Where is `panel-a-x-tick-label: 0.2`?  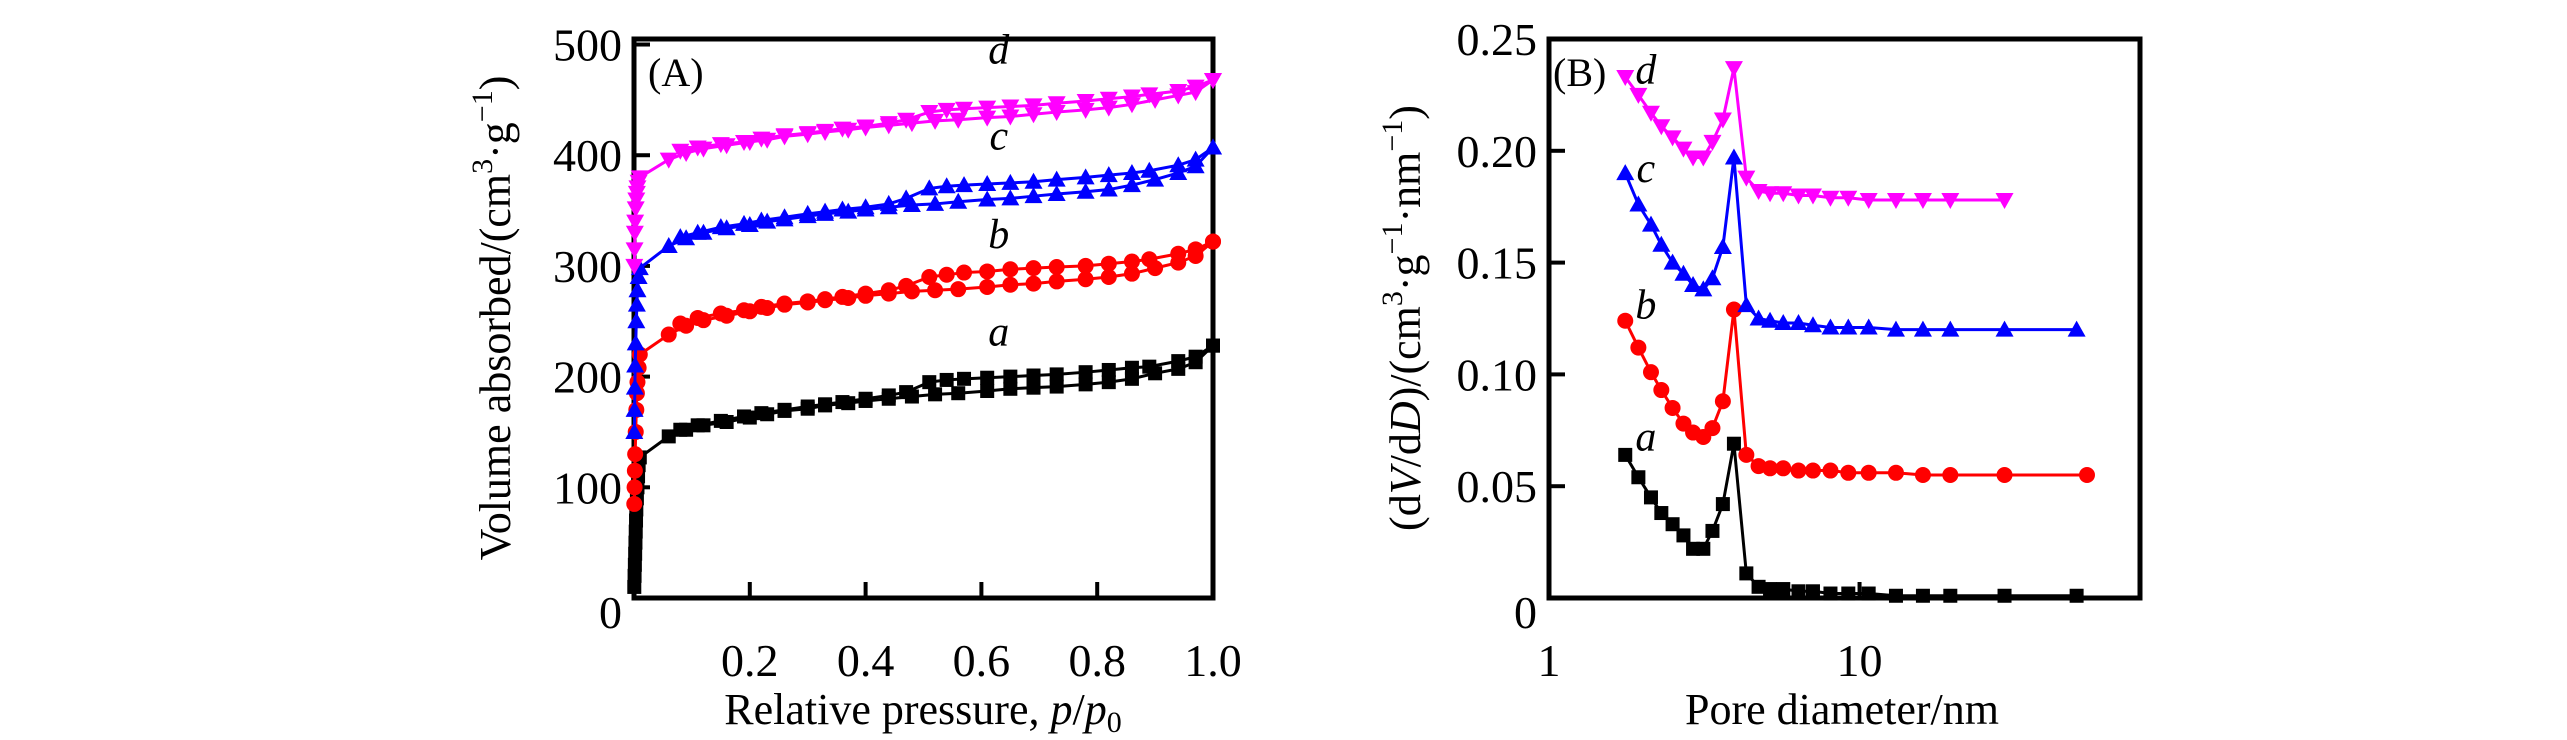
panel-a-x-tick-label: 0.2 is located at coordinates (750, 660).